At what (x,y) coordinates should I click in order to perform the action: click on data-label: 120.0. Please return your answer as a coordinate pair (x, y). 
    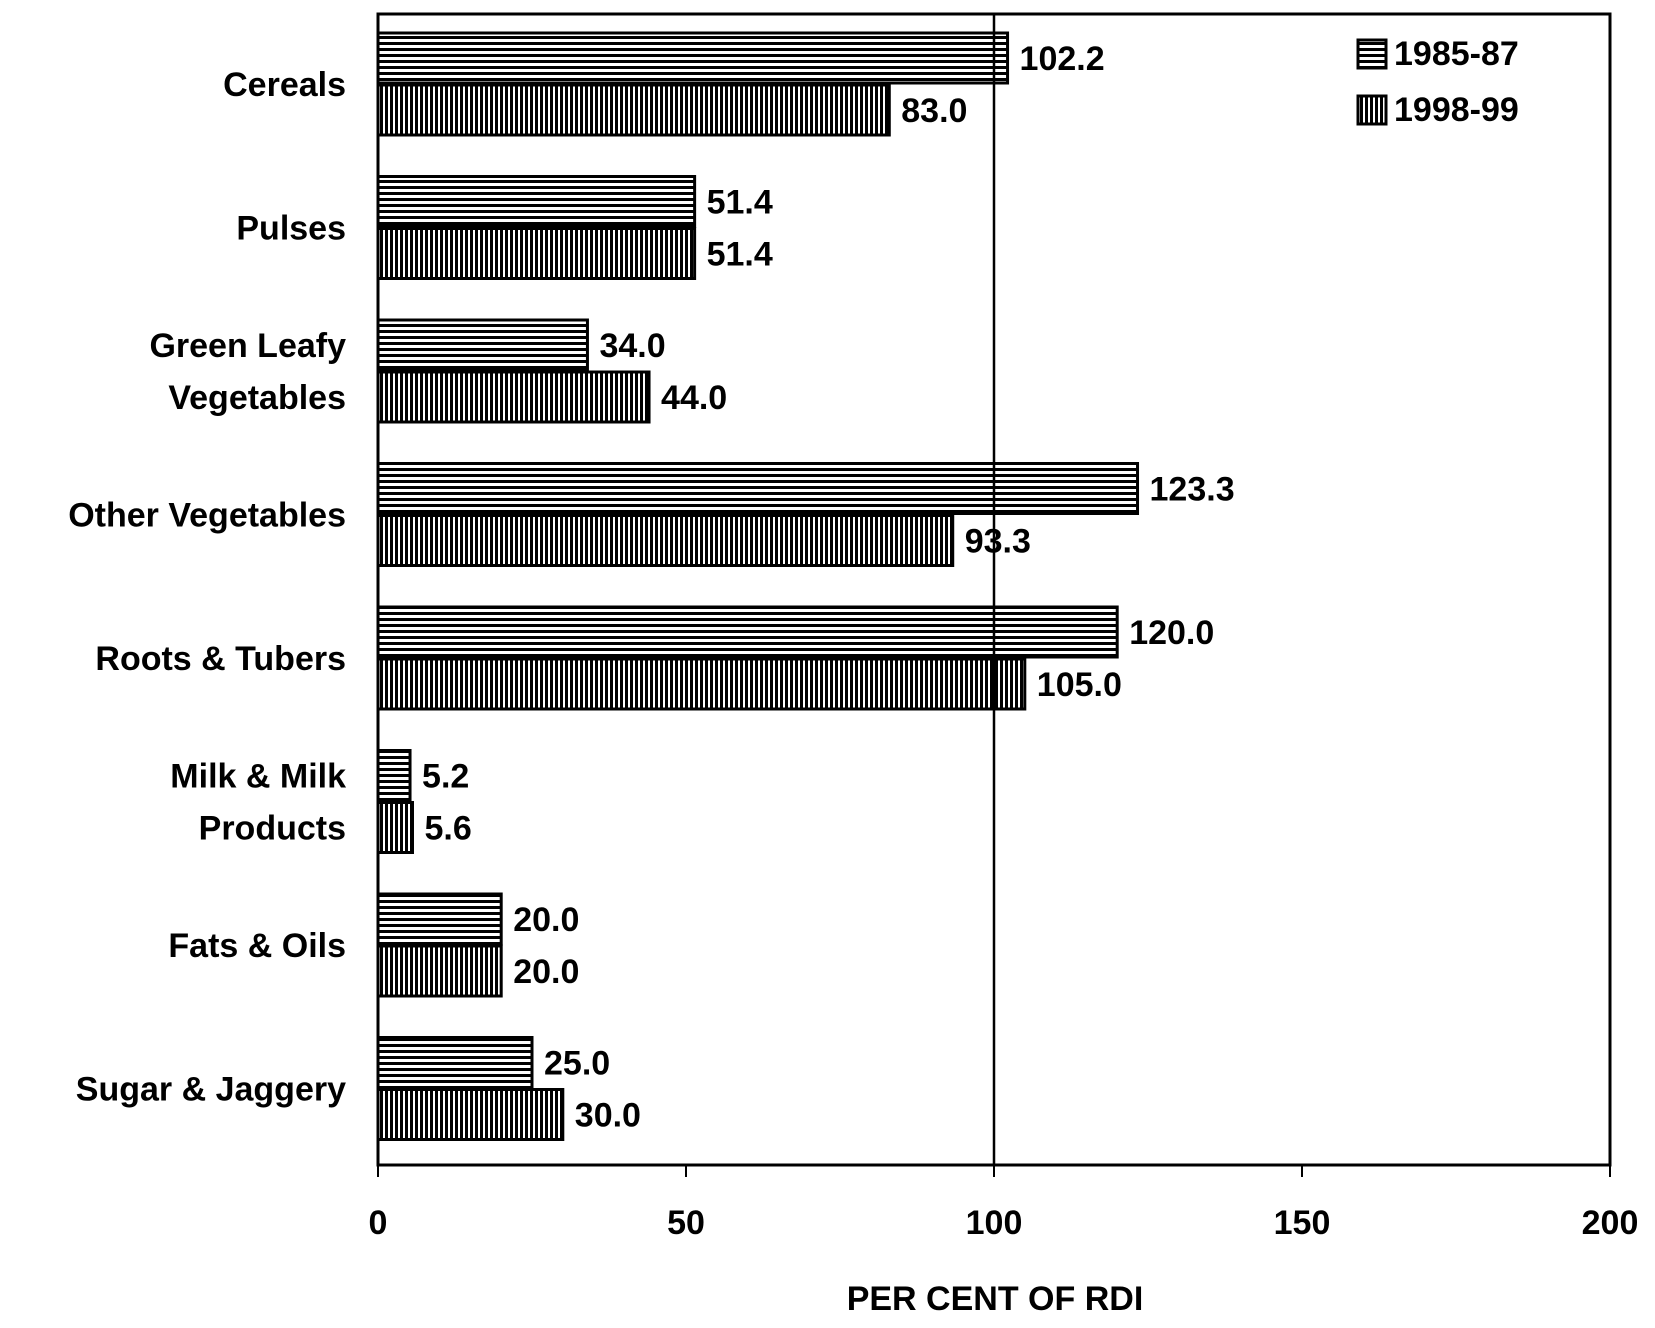
    Looking at the image, I should click on (1171, 633).